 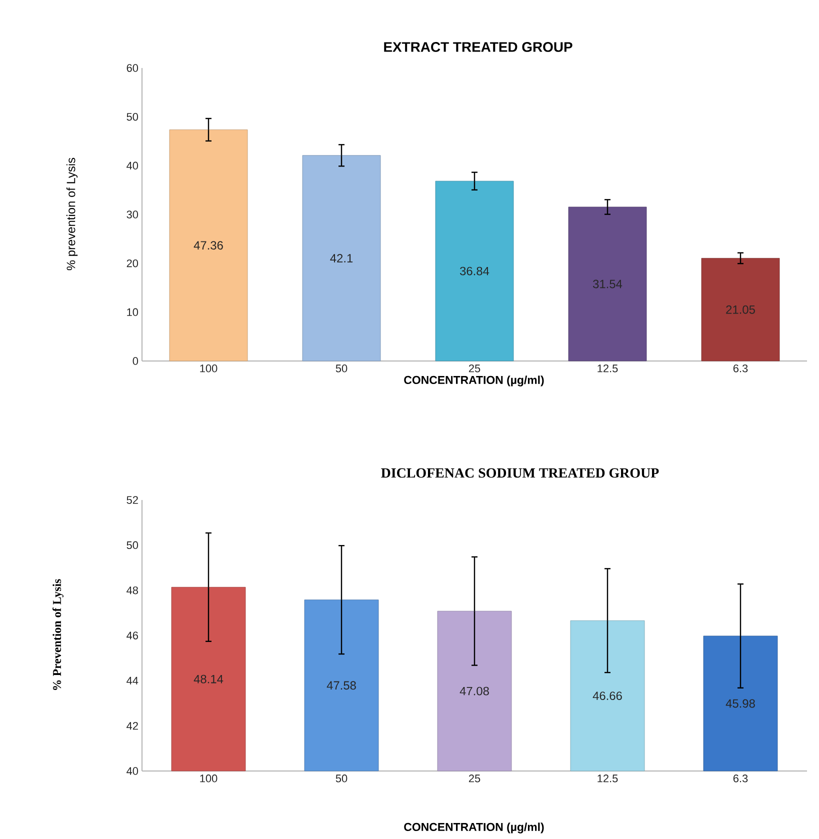 I want to click on y-tick-label: 30, so click(x=132, y=214).